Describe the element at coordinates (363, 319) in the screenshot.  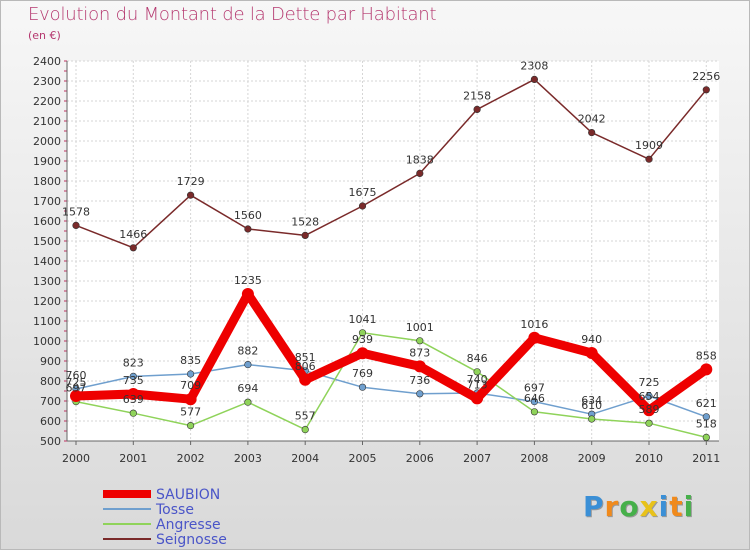
I see `data-label: 1041` at that location.